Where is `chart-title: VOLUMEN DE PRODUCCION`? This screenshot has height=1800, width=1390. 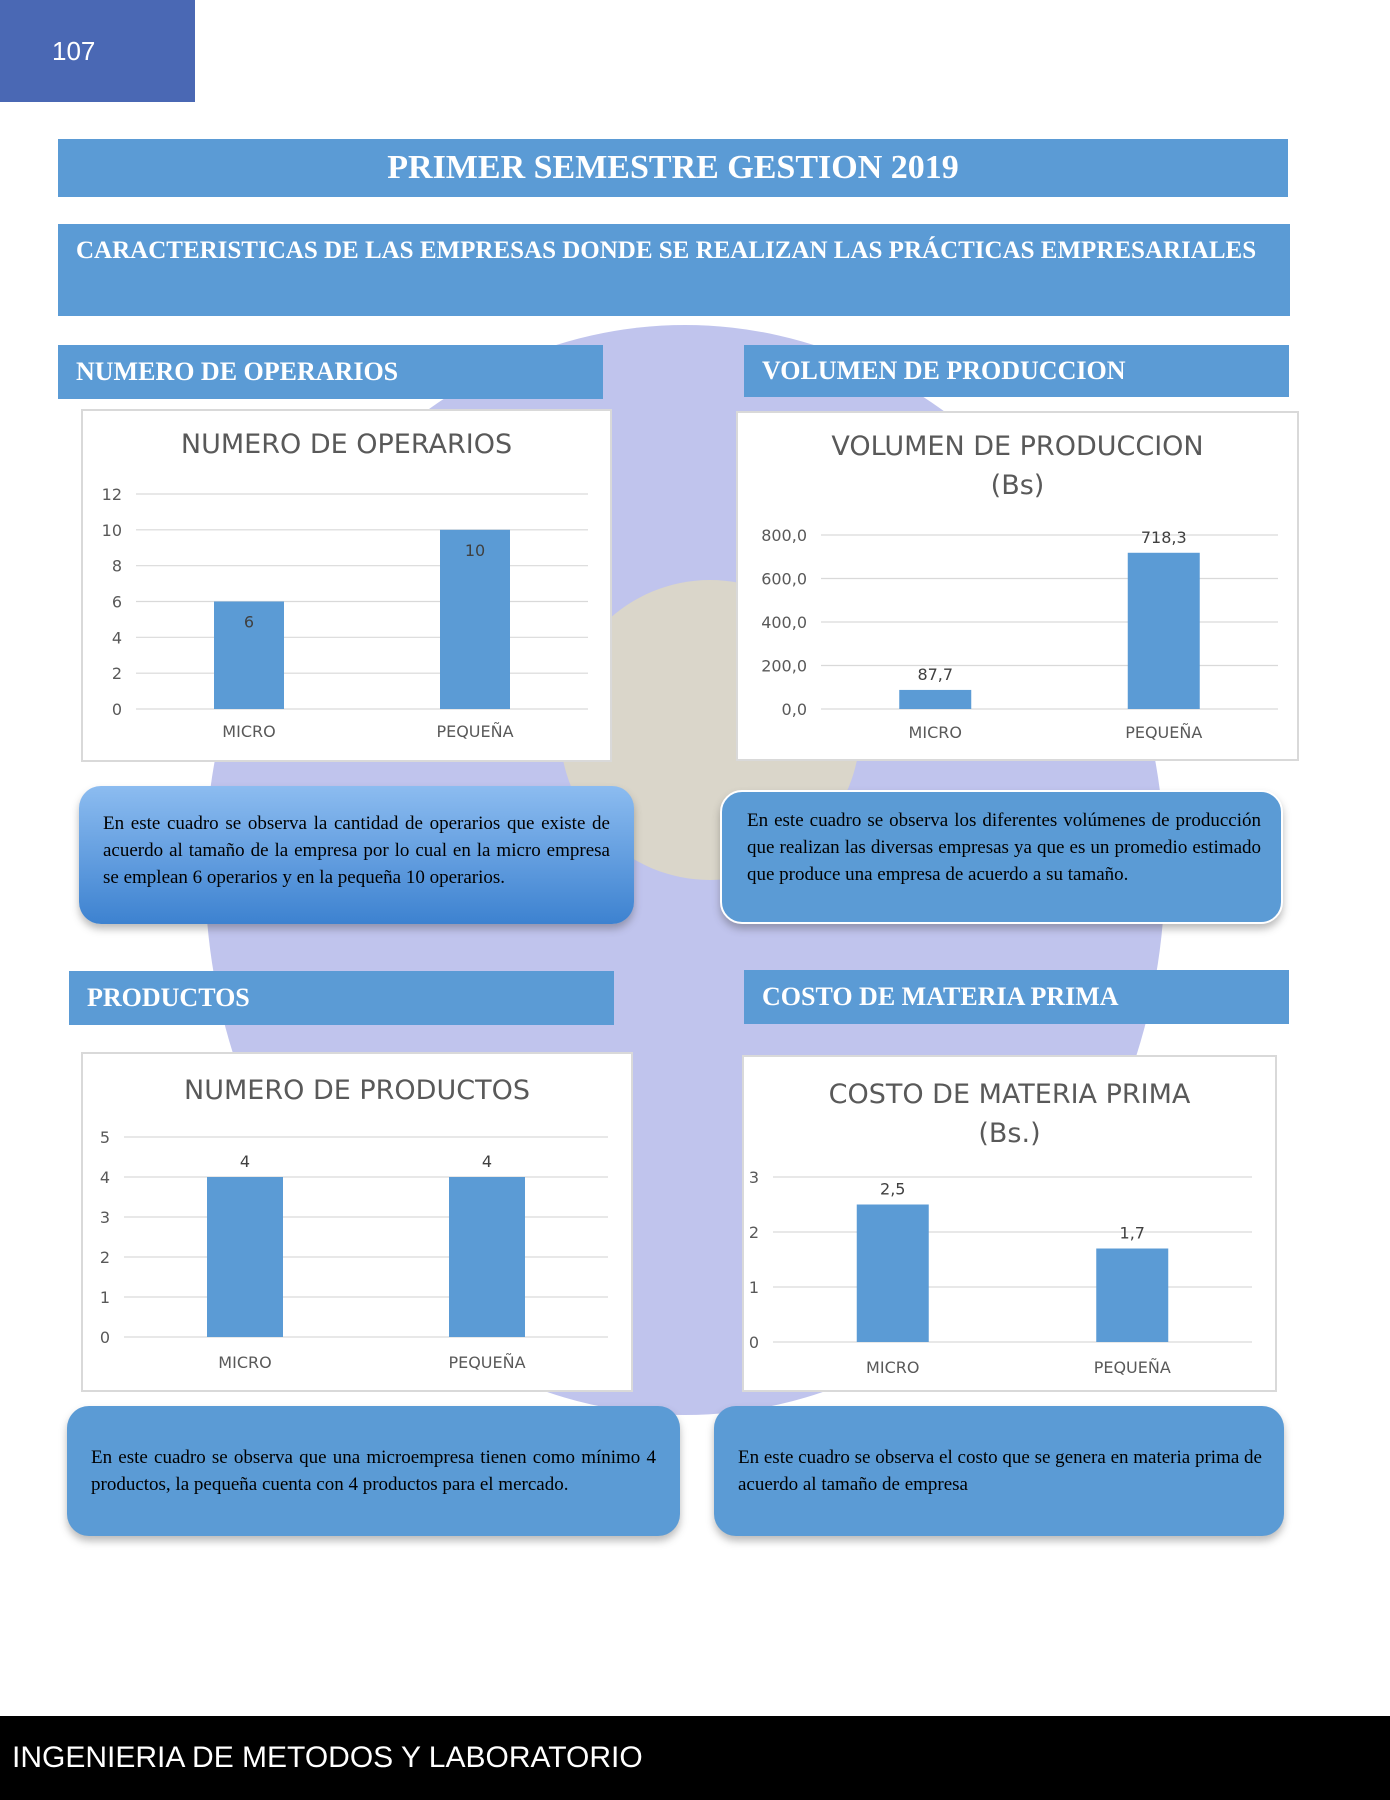 chart-title: VOLUMEN DE PRODUCCION is located at coordinates (1017, 446).